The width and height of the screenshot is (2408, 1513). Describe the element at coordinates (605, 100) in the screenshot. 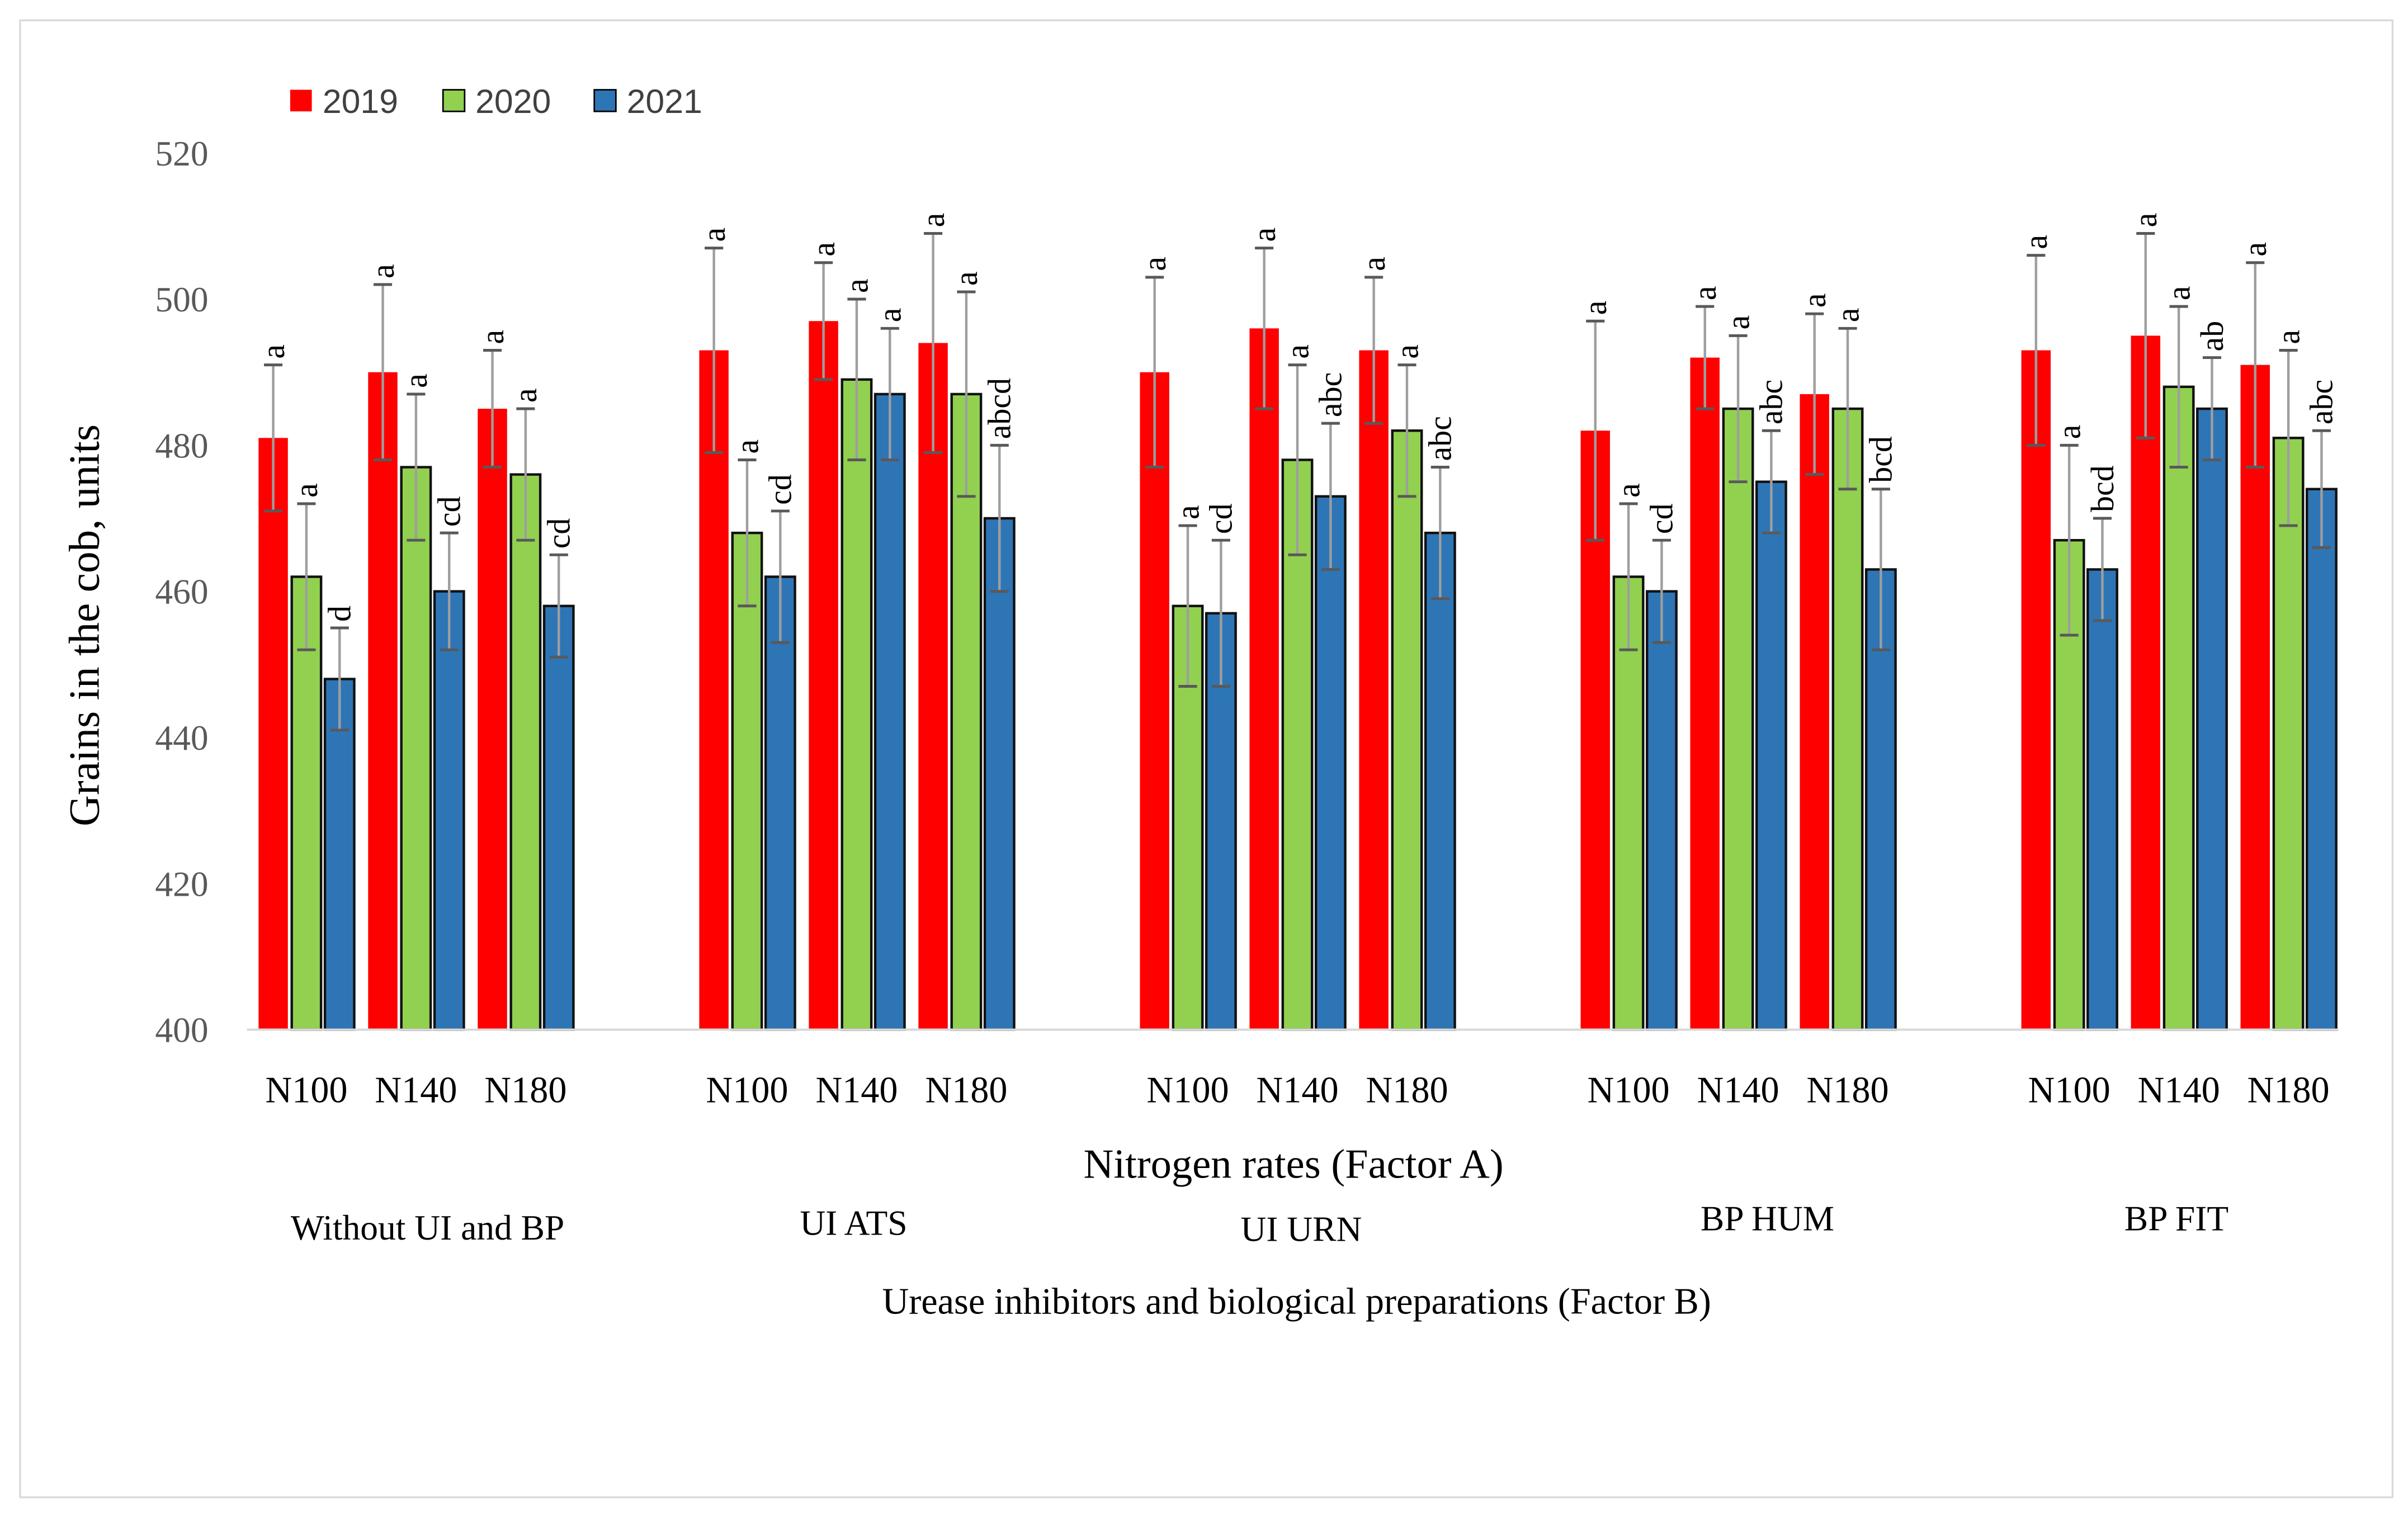

I see `legend-swatch-2021` at that location.